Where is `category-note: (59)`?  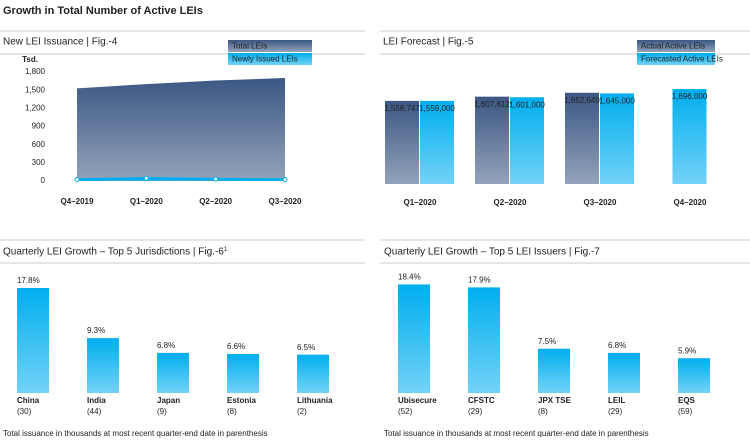 category-note: (59) is located at coordinates (685, 411).